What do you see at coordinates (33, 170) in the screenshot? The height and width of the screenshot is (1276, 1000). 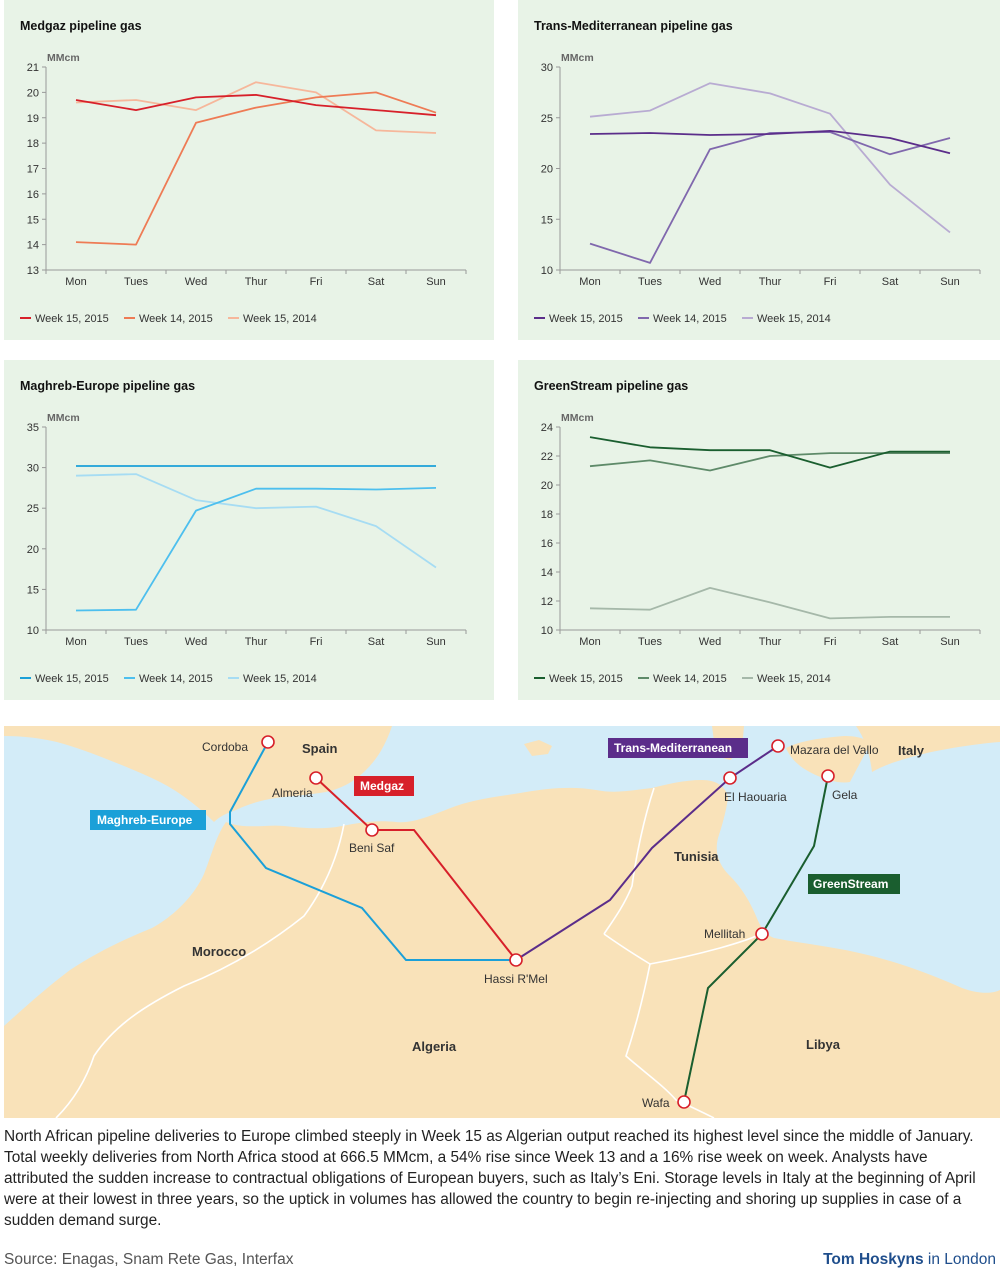 I see `y-tick-label: 17` at bounding box center [33, 170].